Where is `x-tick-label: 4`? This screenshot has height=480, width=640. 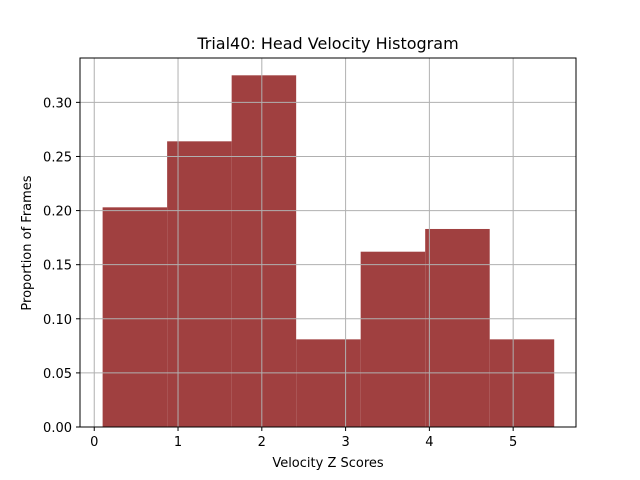 x-tick-label: 4 is located at coordinates (429, 442).